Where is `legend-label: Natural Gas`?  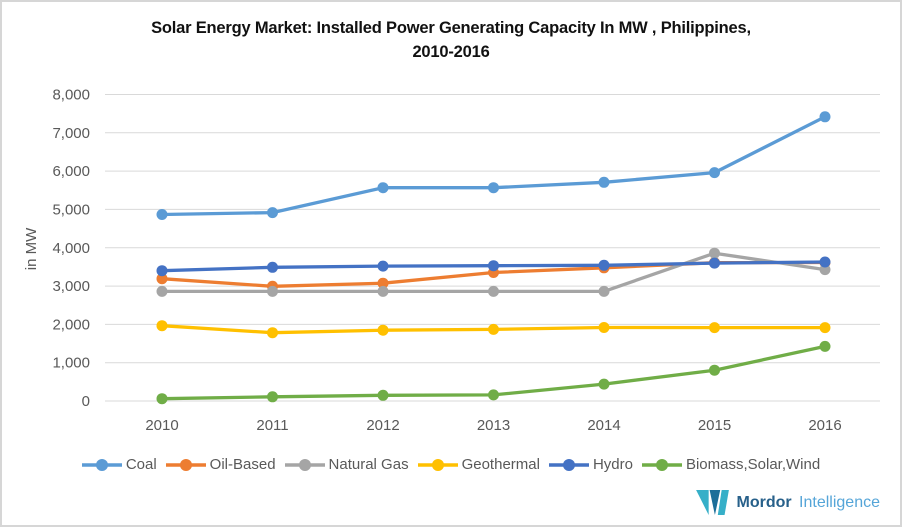
legend-label: Natural Gas is located at coordinates (368, 464).